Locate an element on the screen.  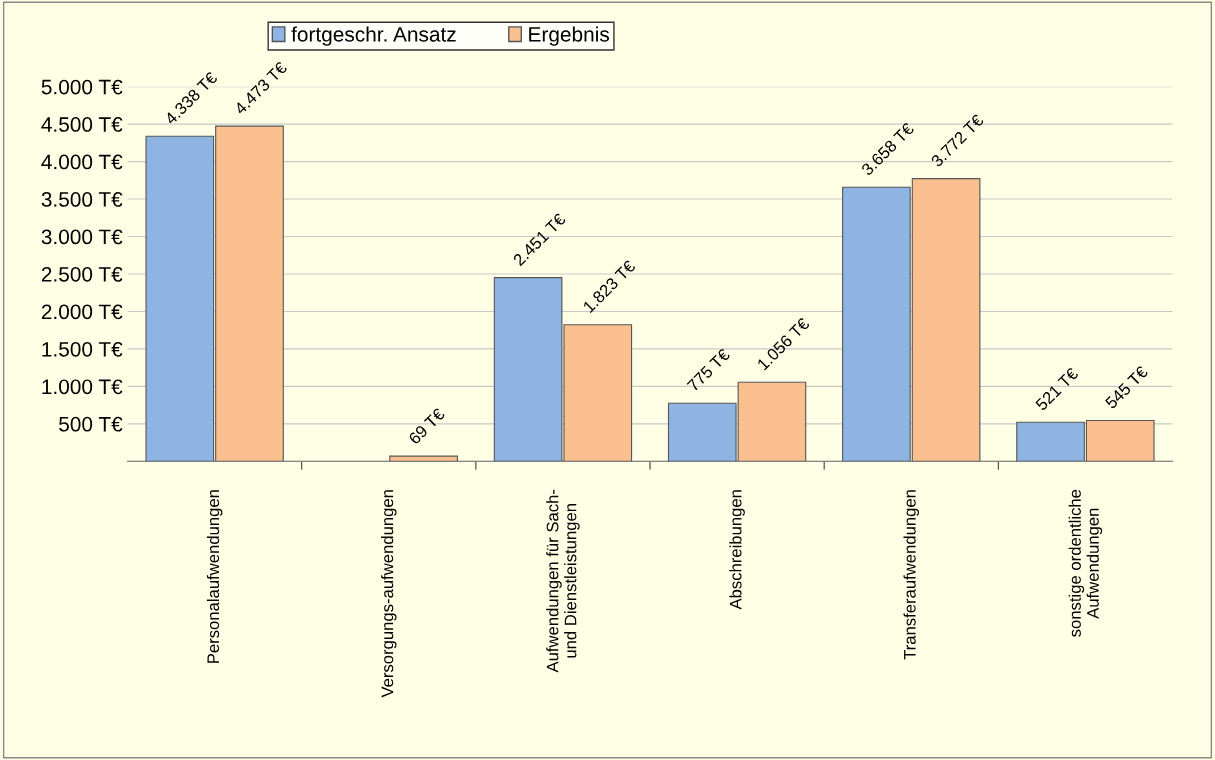
data-label: 69 T€ is located at coordinates (427, 426).